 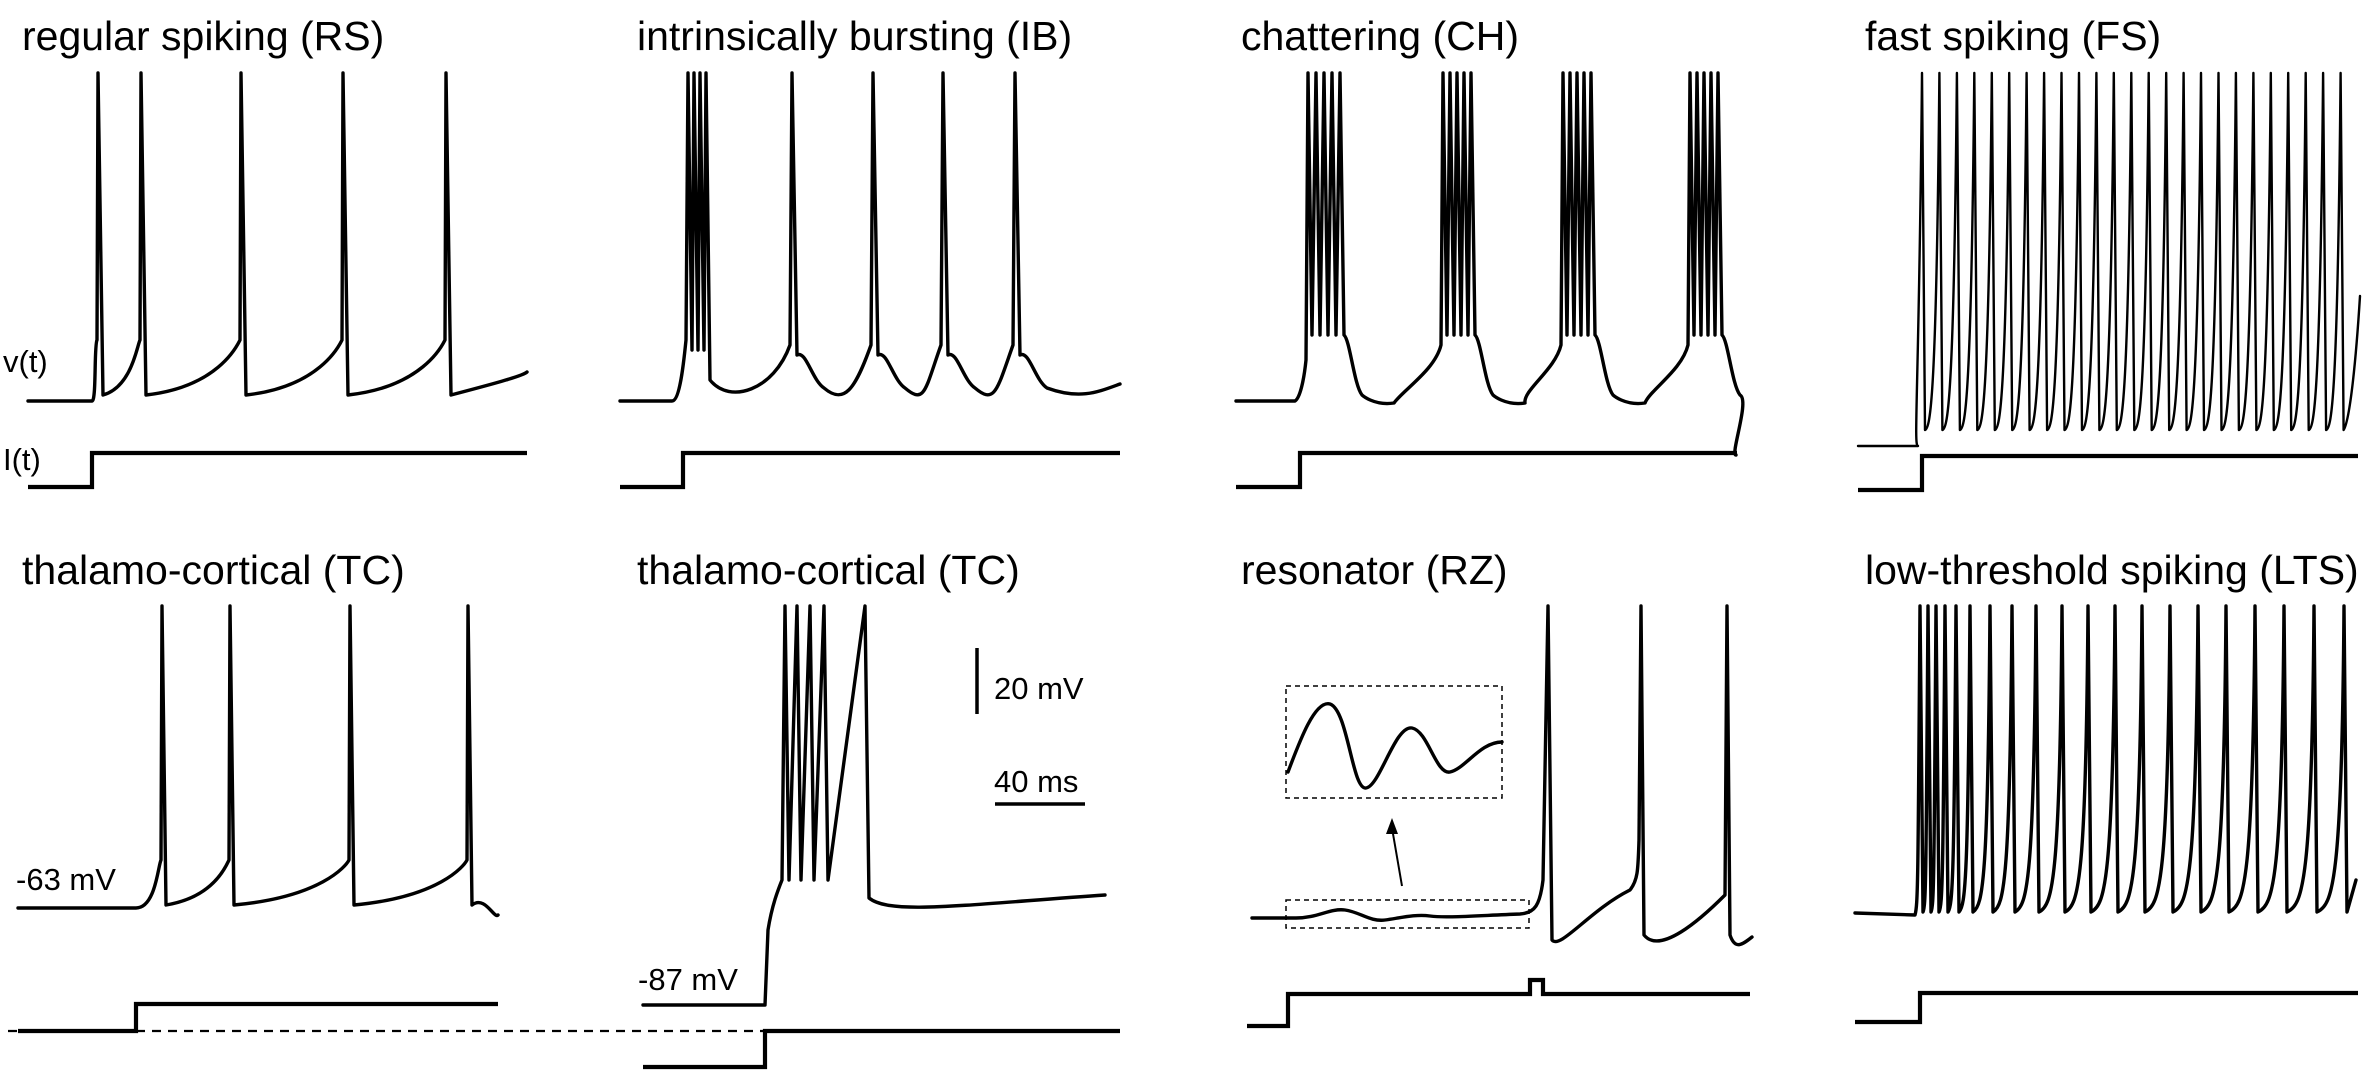 What do you see at coordinates (2109, 259) in the screenshot?
I see `voltage-trace-fs` at bounding box center [2109, 259].